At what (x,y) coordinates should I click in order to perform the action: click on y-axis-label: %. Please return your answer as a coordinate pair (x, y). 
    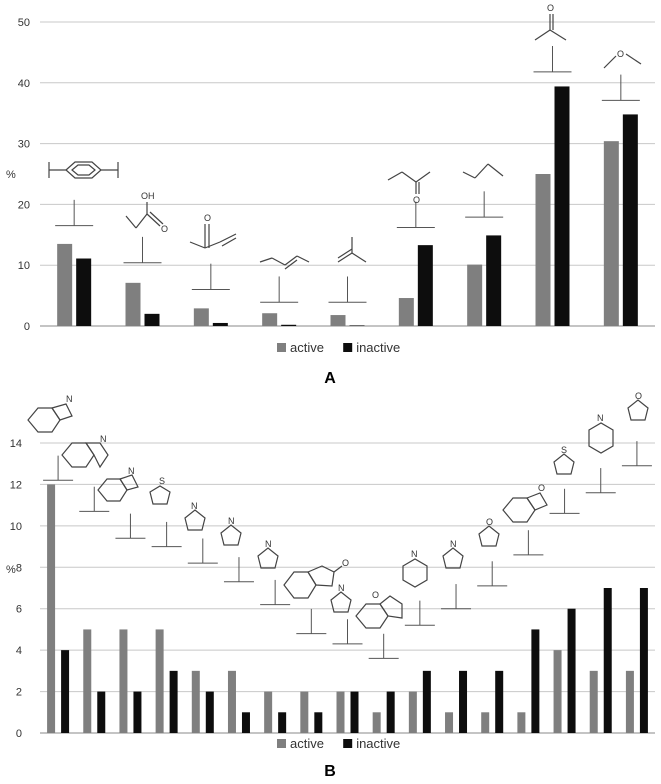
    Looking at the image, I should click on (11, 570).